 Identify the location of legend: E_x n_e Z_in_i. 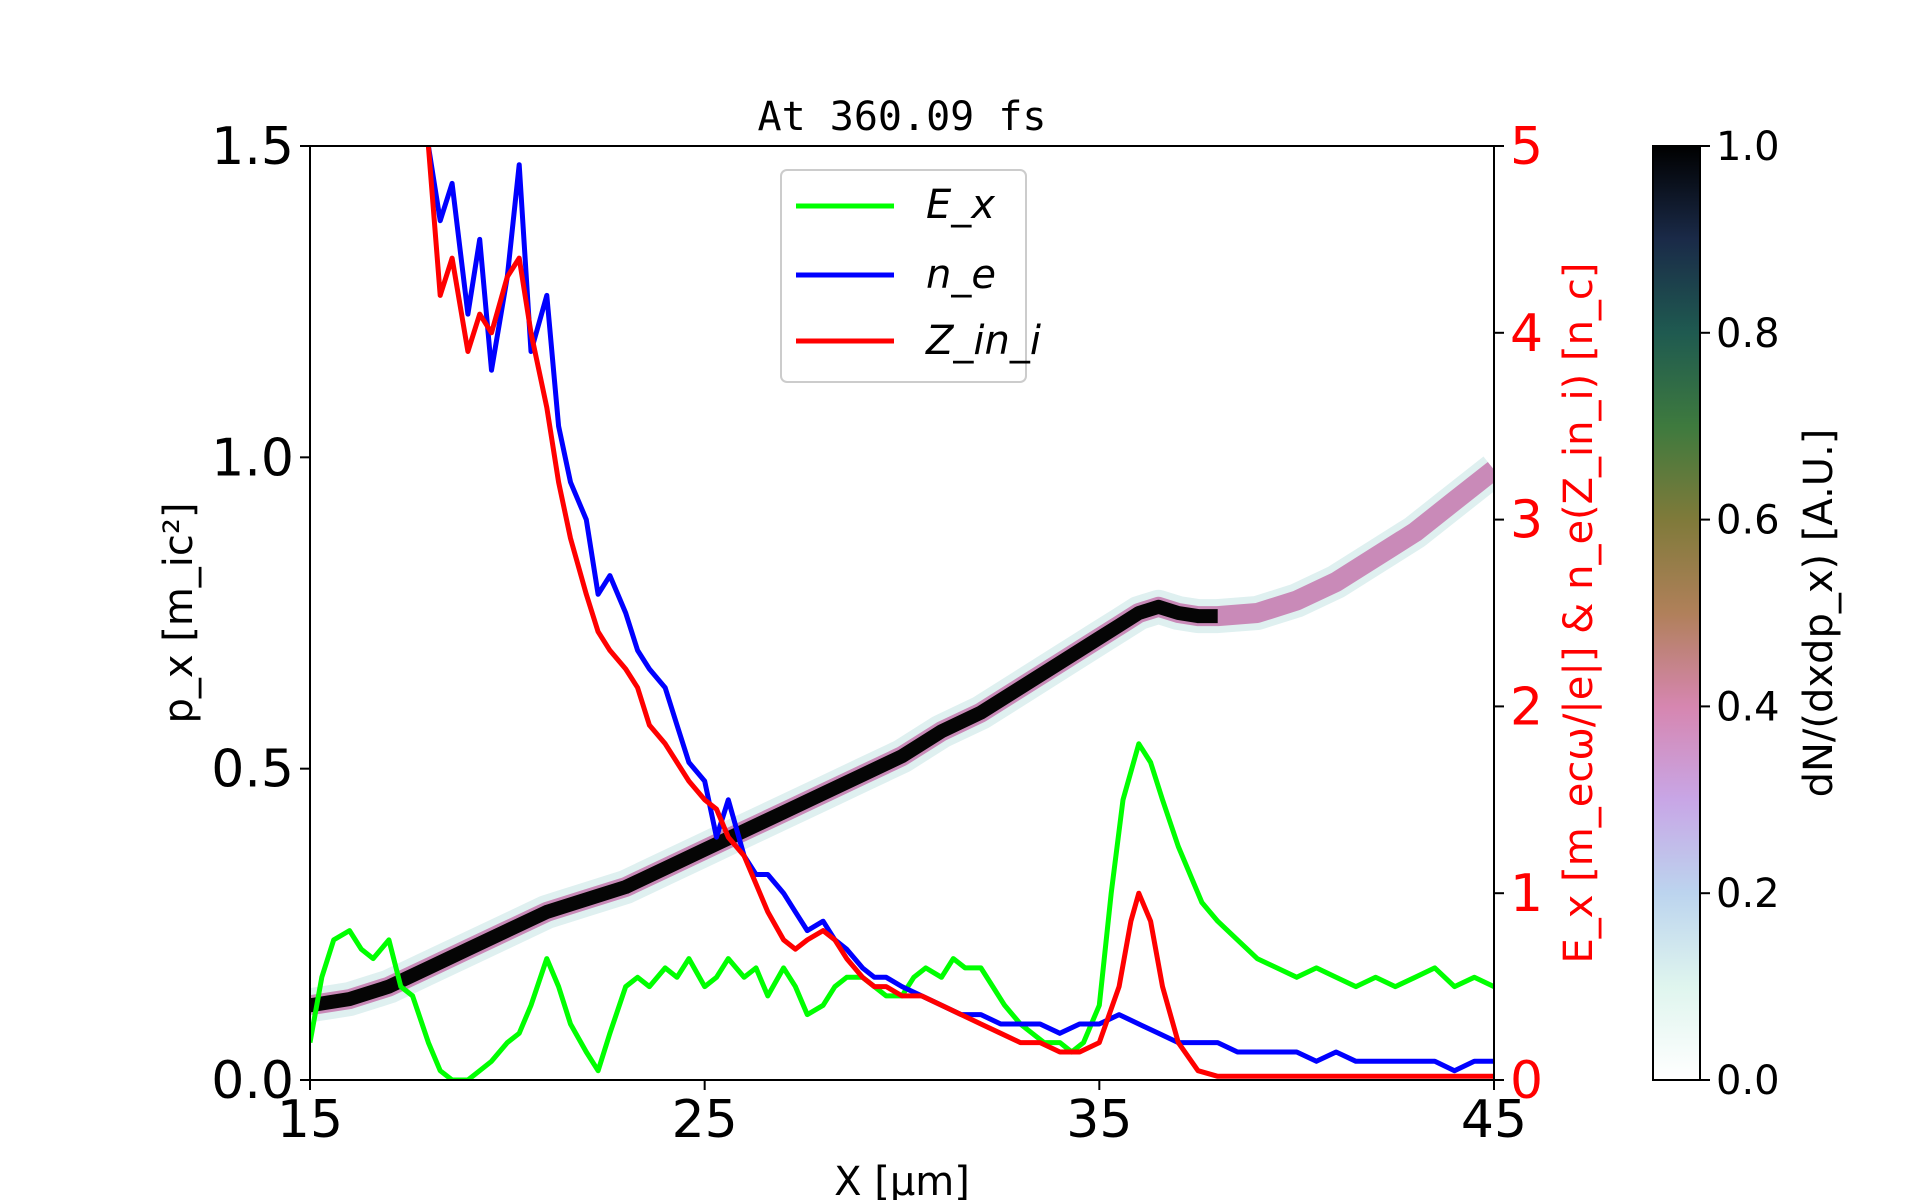
(910, 276).